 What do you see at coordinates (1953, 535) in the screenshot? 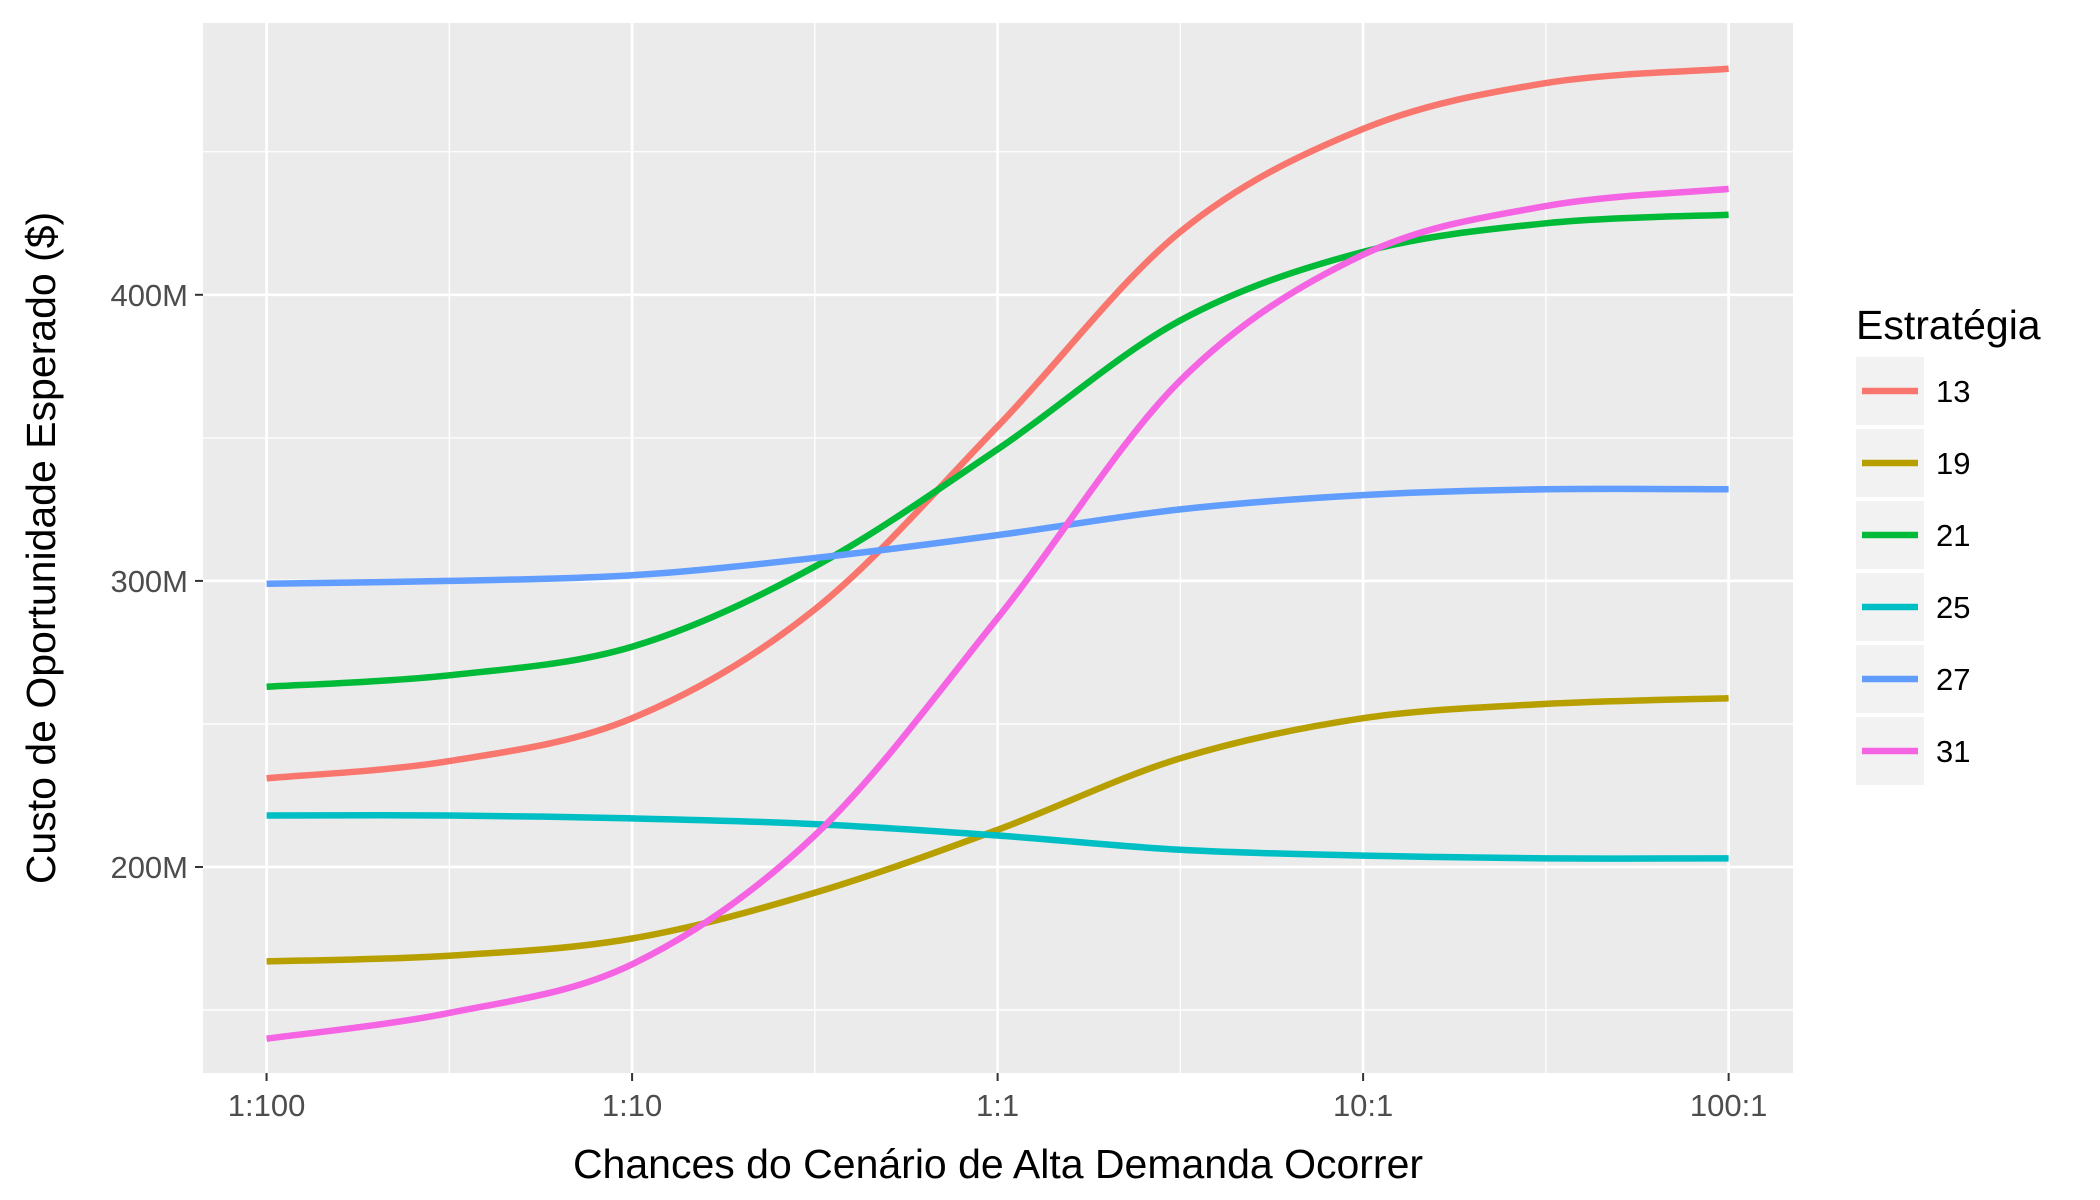
I see `legend-label-21: 21` at bounding box center [1953, 535].